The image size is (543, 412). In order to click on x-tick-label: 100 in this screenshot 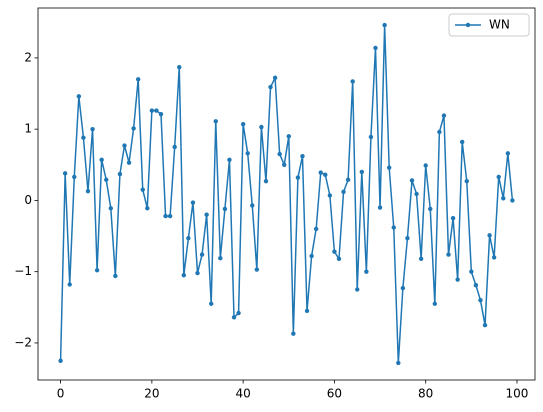, I will do `click(517, 394)`.